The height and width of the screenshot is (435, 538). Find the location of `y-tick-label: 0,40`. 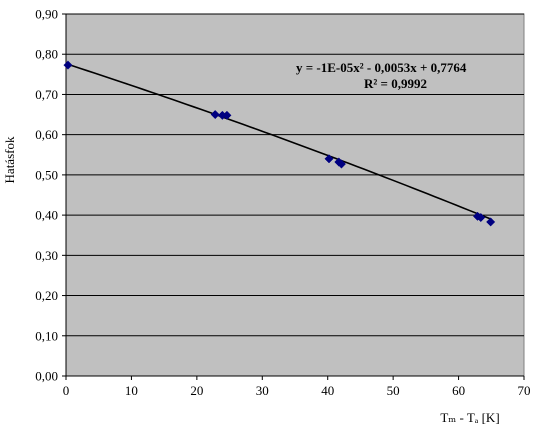

y-tick-label: 0,40 is located at coordinates (46, 215).